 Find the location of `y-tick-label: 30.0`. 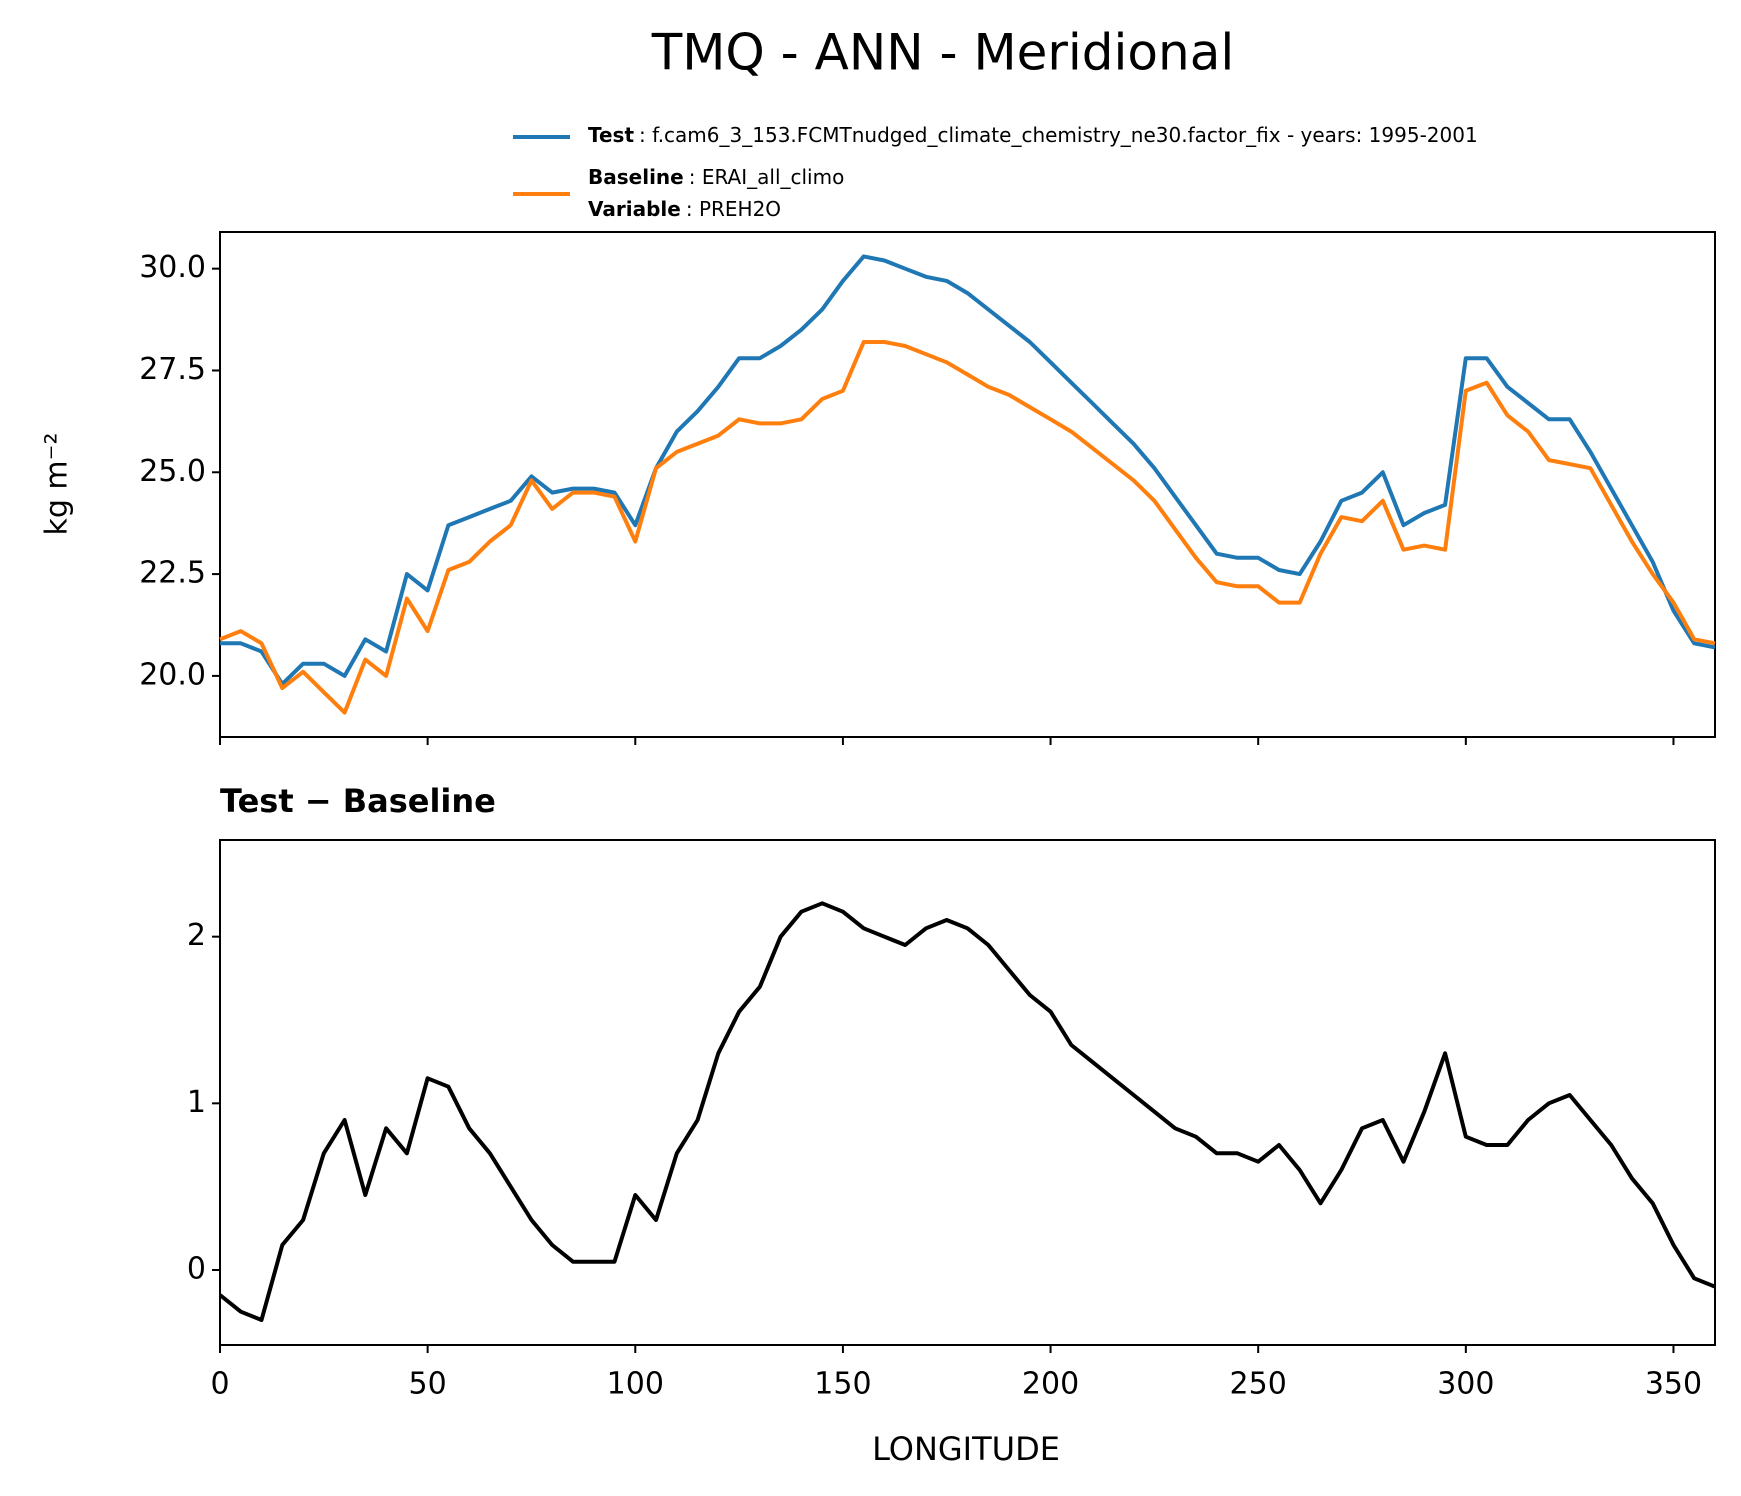

y-tick-label: 30.0 is located at coordinates (172, 267).